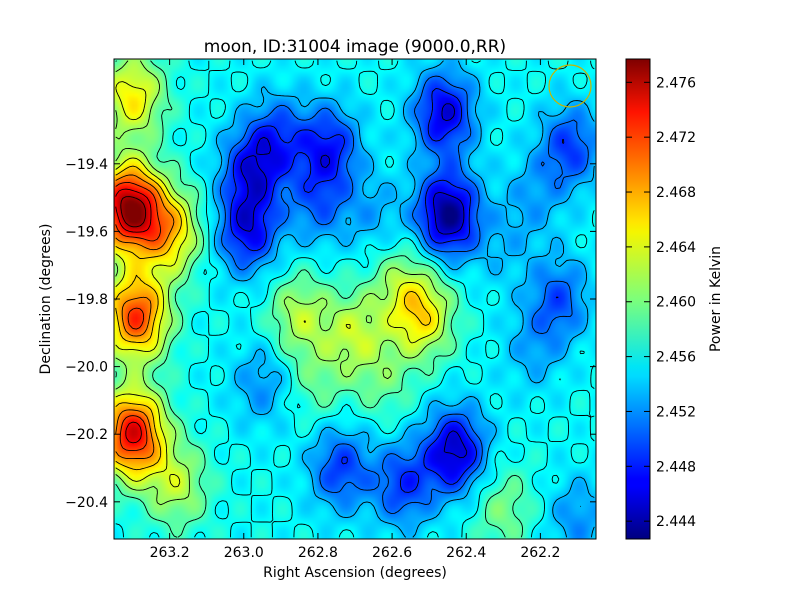 The height and width of the screenshot is (600, 800). Describe the element at coordinates (86, 368) in the screenshot. I see `y-tick-label: −20.0` at that location.